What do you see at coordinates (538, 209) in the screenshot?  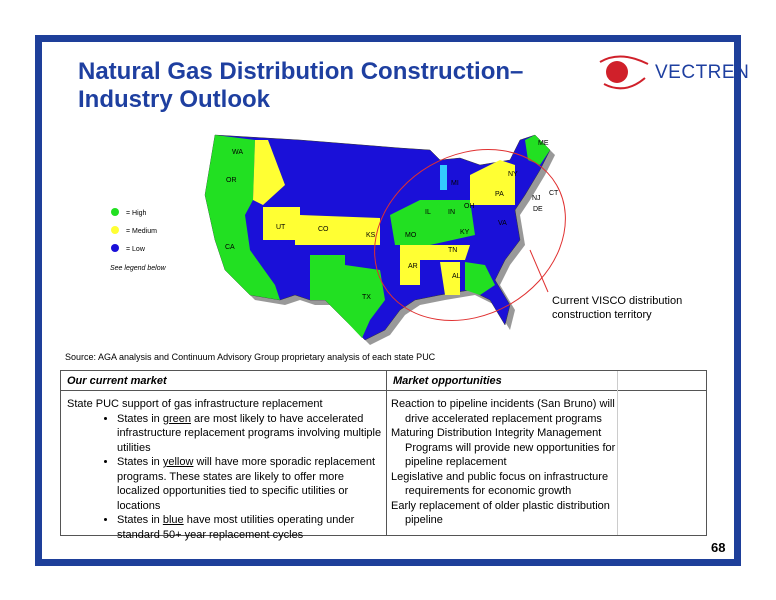 I see `state-label: DE` at bounding box center [538, 209].